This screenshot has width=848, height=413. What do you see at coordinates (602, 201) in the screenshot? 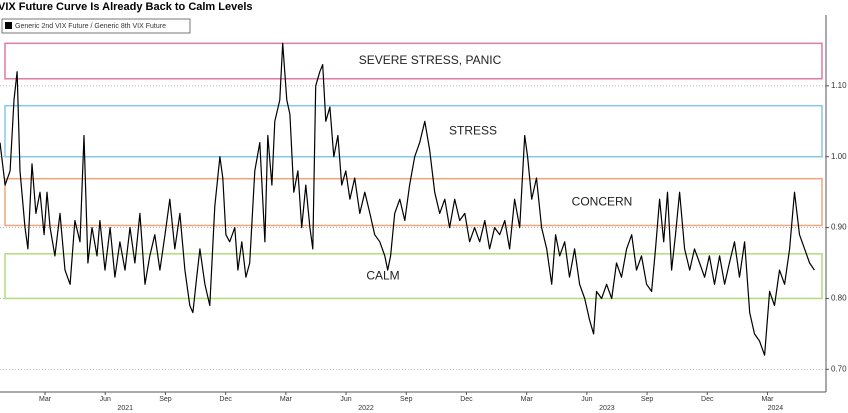
I see `zone-label: CONCERN` at bounding box center [602, 201].